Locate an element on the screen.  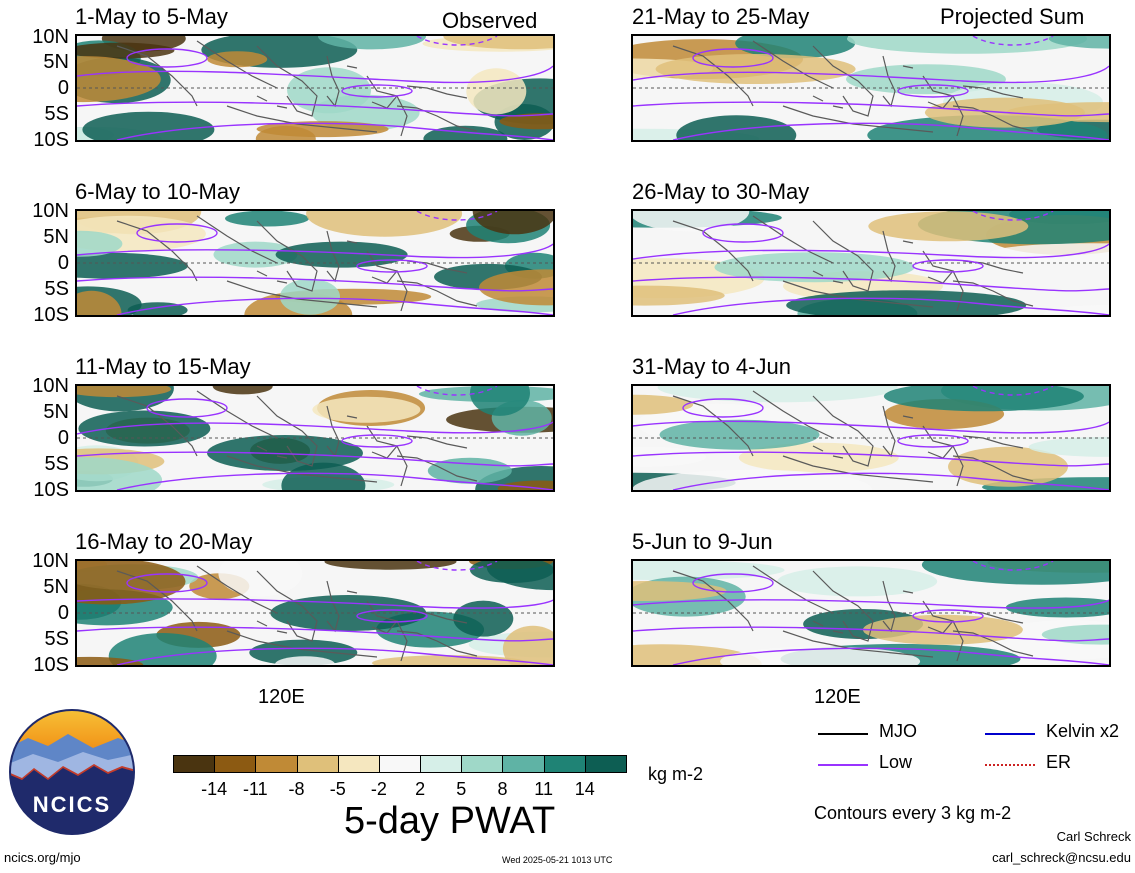
colorbar-label: 11 is located at coordinates (543, 789).